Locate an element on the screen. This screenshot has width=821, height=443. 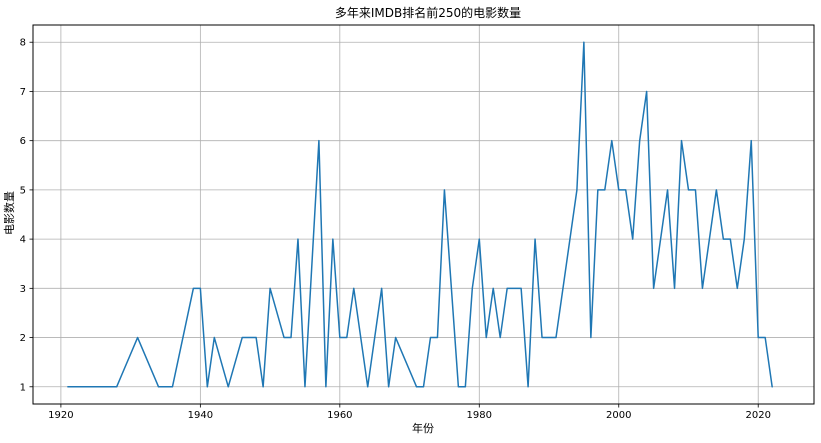
x-tick-label: 1980 is located at coordinates (479, 415).